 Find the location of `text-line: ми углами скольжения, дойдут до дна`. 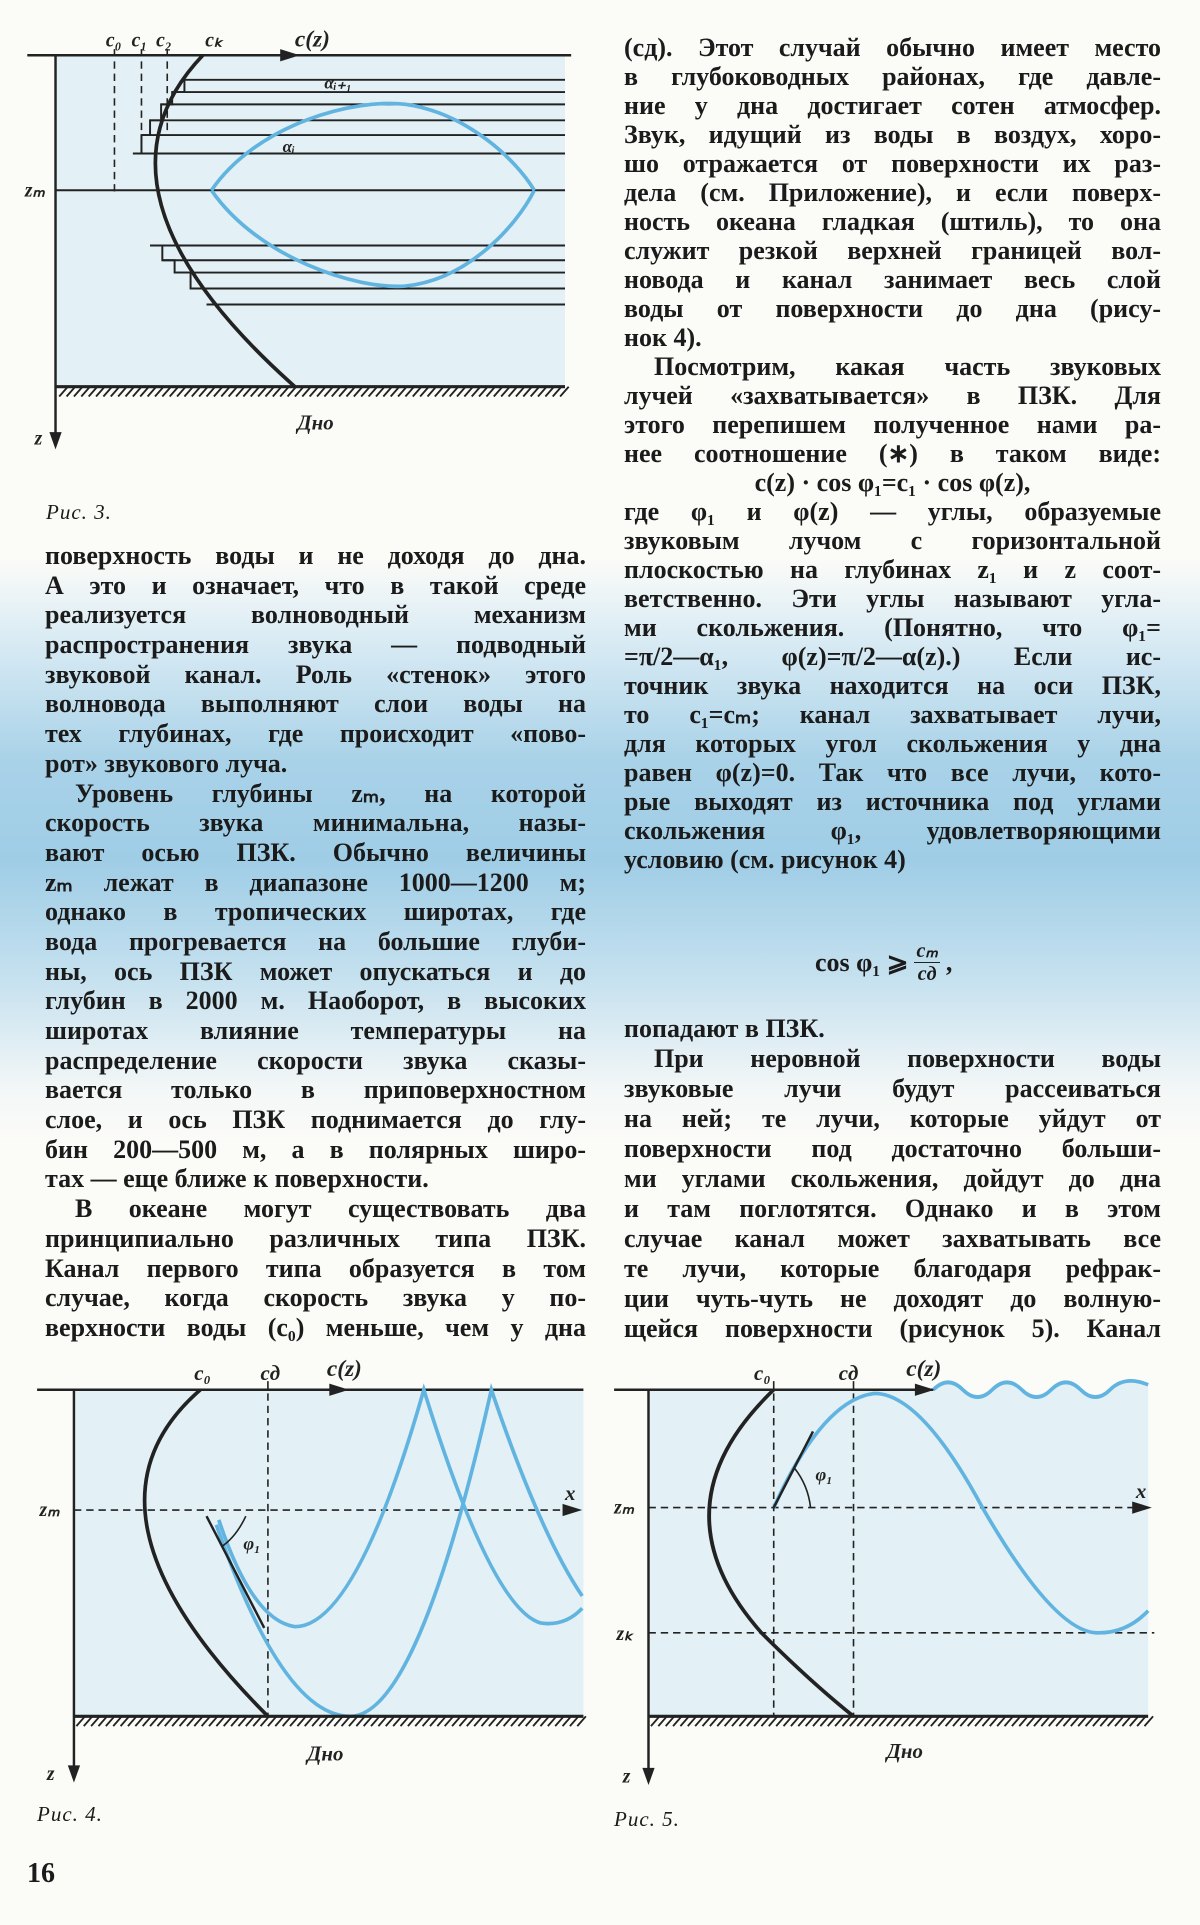

text-line: ми углами скольжения, дойдут до дна is located at coordinates (892, 1178).